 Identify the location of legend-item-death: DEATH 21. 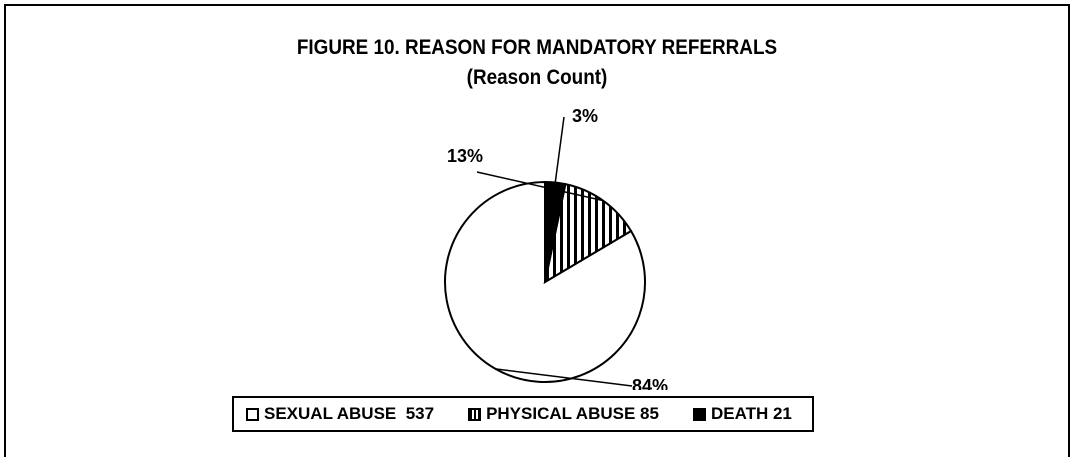
(742, 414).